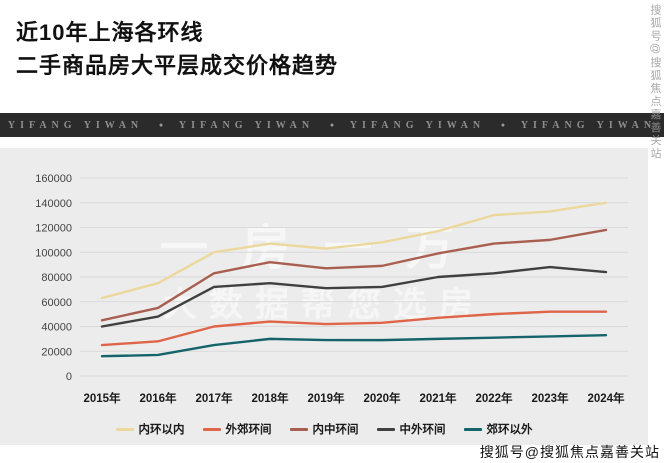 This screenshot has height=463, width=664. I want to click on x-tick-label: 2016年, so click(158, 398).